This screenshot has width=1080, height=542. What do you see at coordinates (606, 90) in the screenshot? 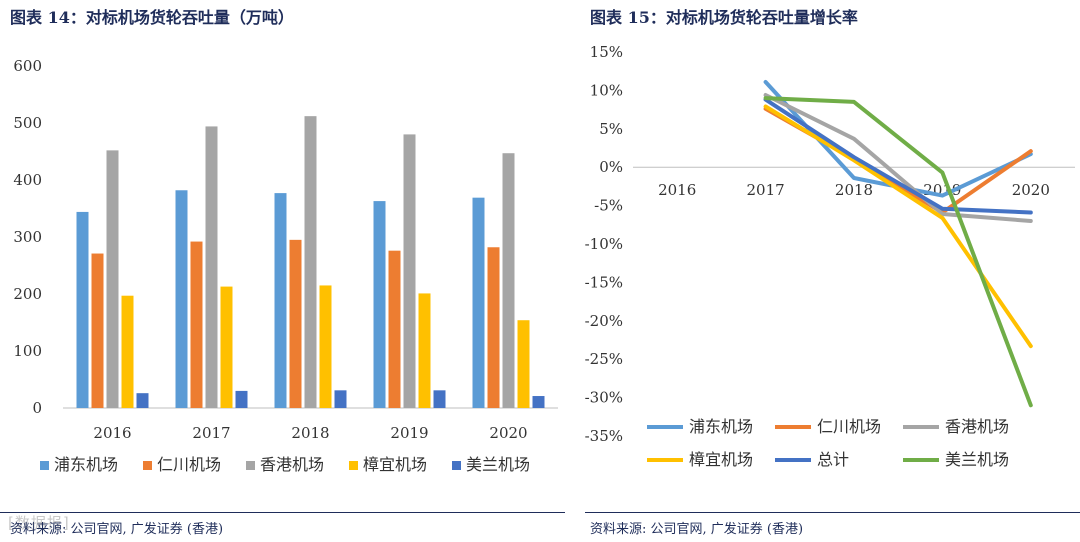
I see `y-tick-label: 10%` at bounding box center [606, 90].